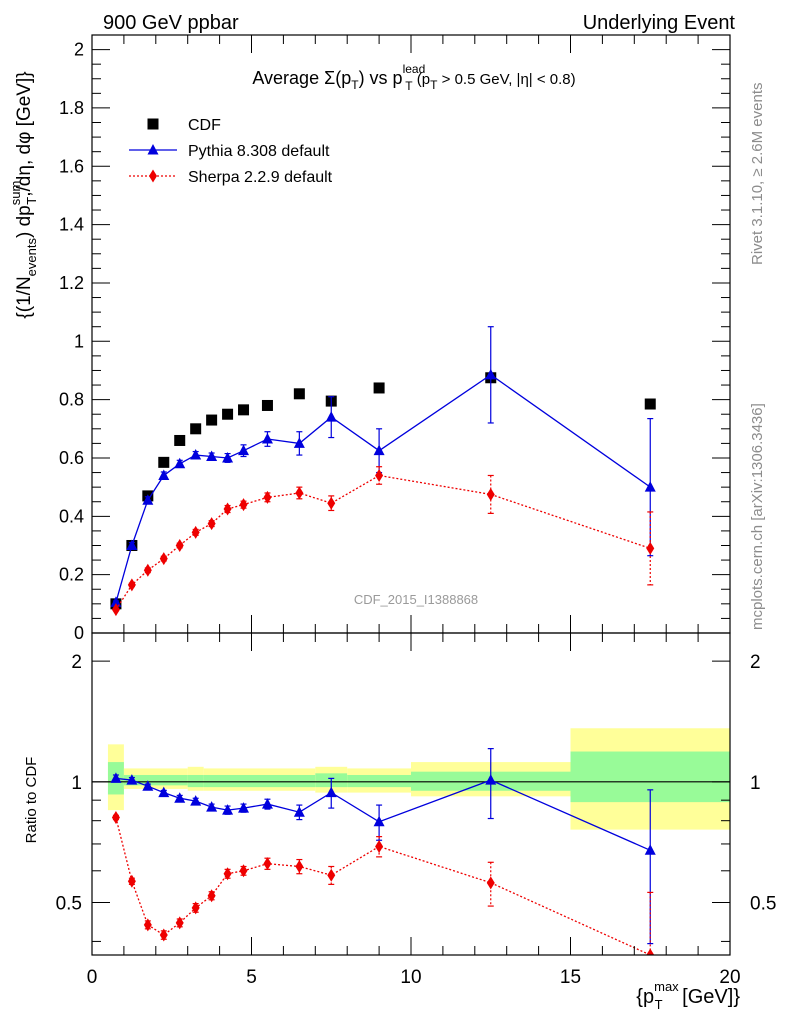  I want to click on header-right: Underlying Event, so click(659, 23).